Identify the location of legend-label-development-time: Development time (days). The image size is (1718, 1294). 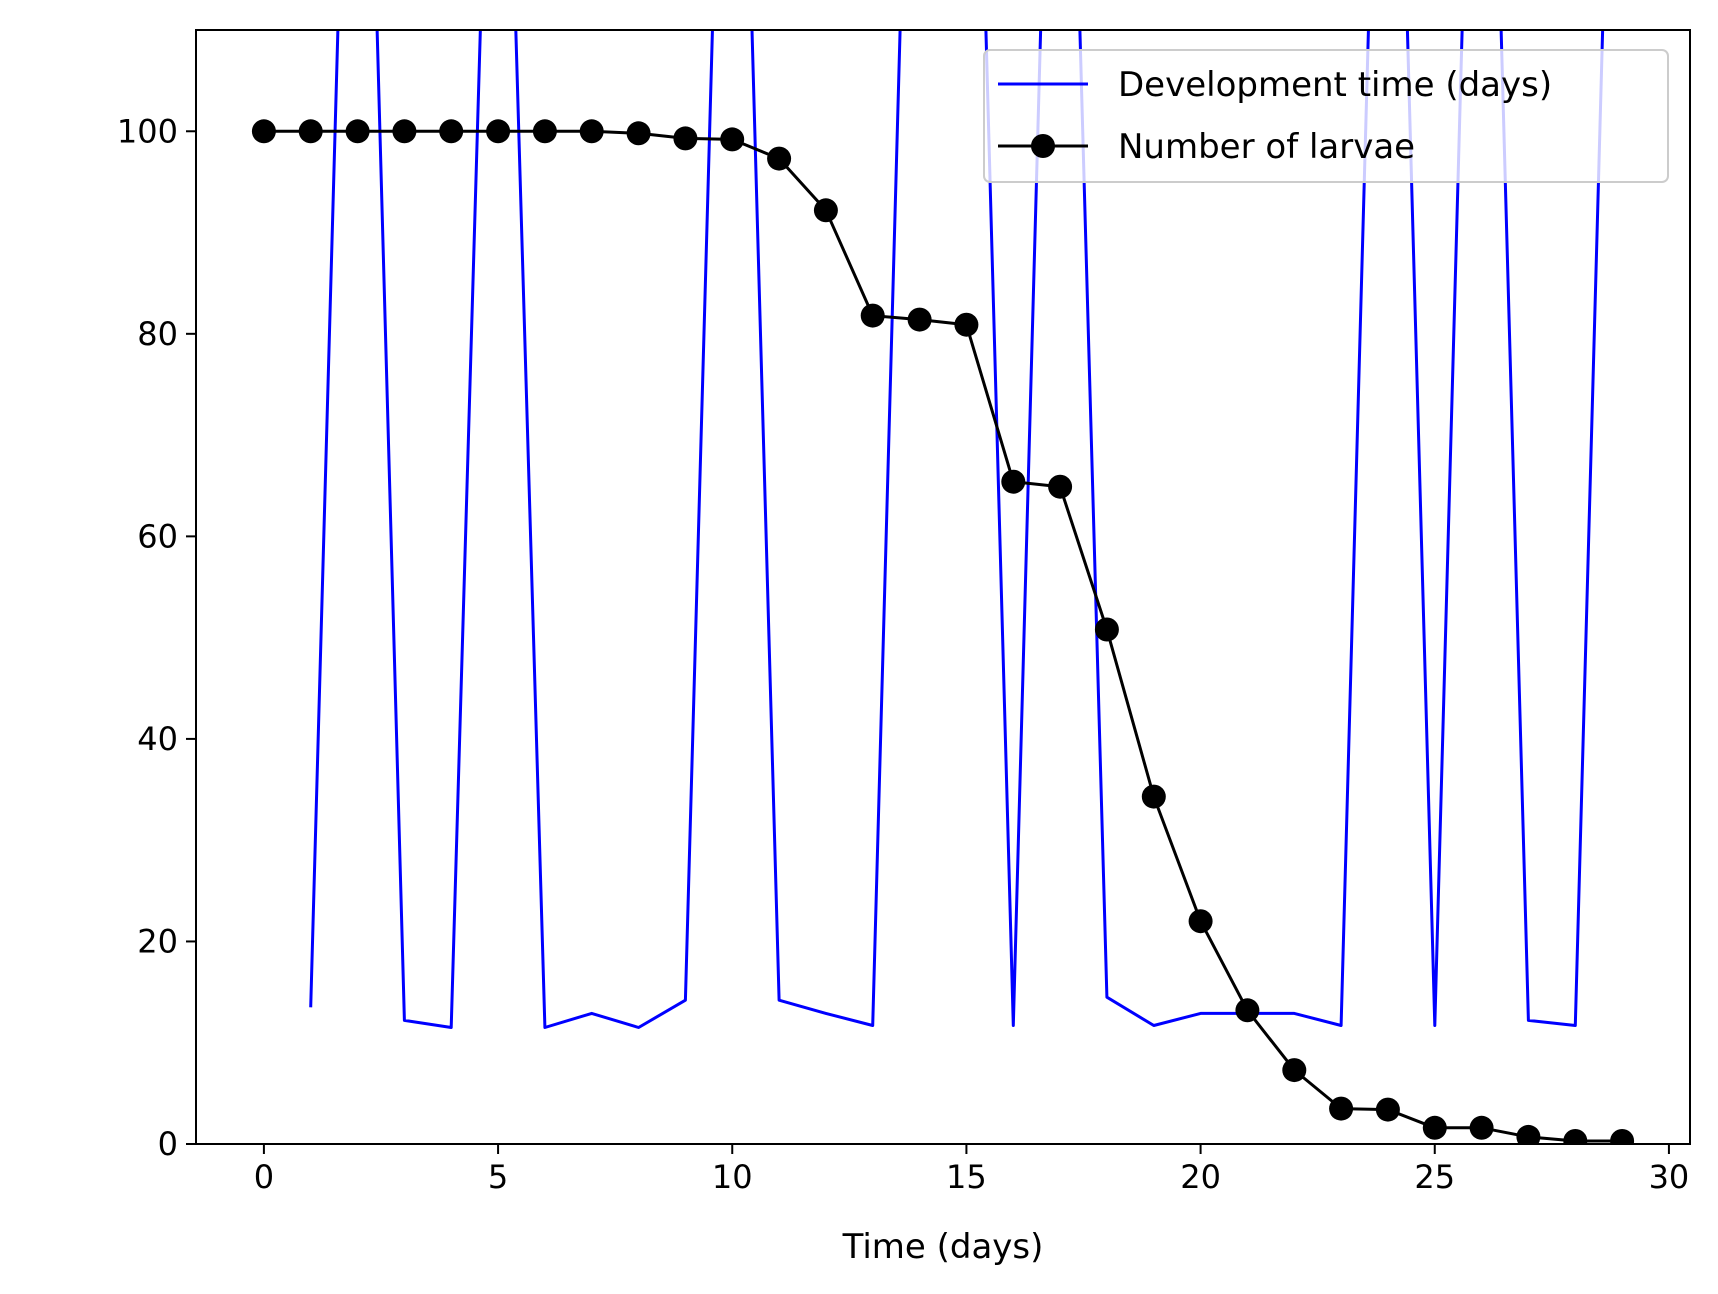
(1335, 85).